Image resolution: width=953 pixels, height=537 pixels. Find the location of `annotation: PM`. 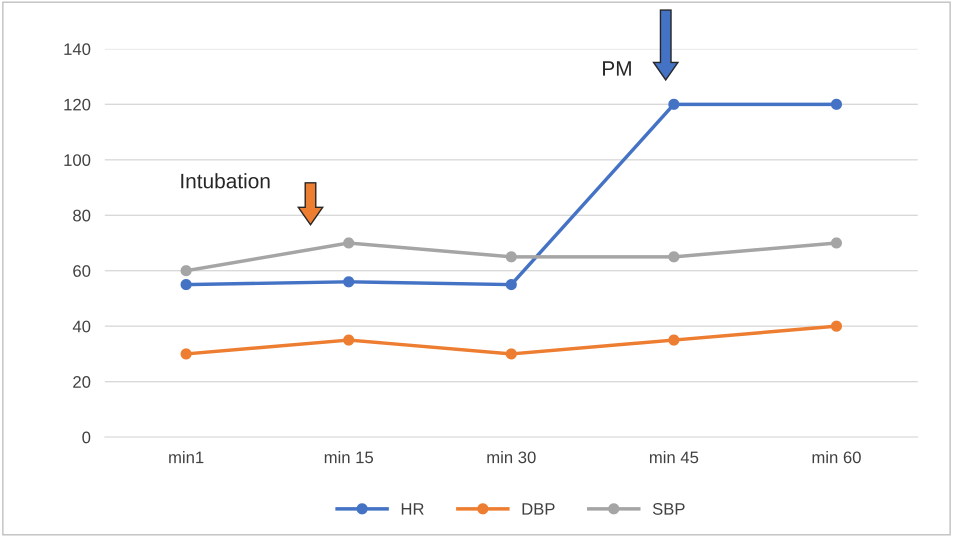

annotation: PM is located at coordinates (617, 68).